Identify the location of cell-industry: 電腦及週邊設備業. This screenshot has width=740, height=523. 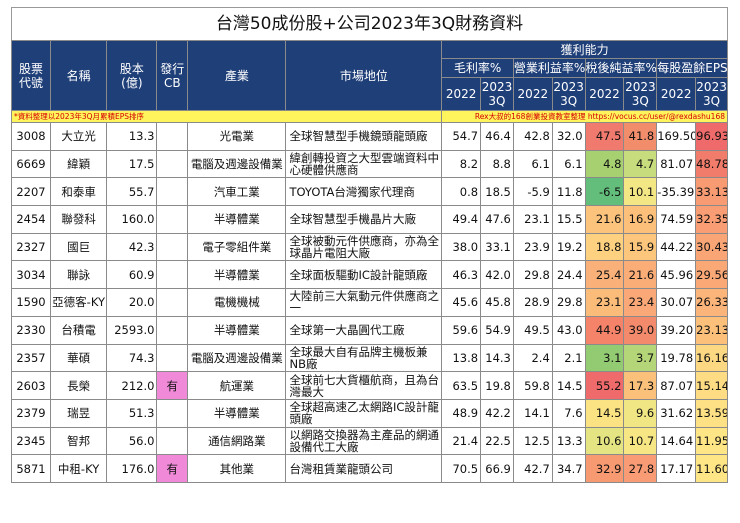
(237, 358).